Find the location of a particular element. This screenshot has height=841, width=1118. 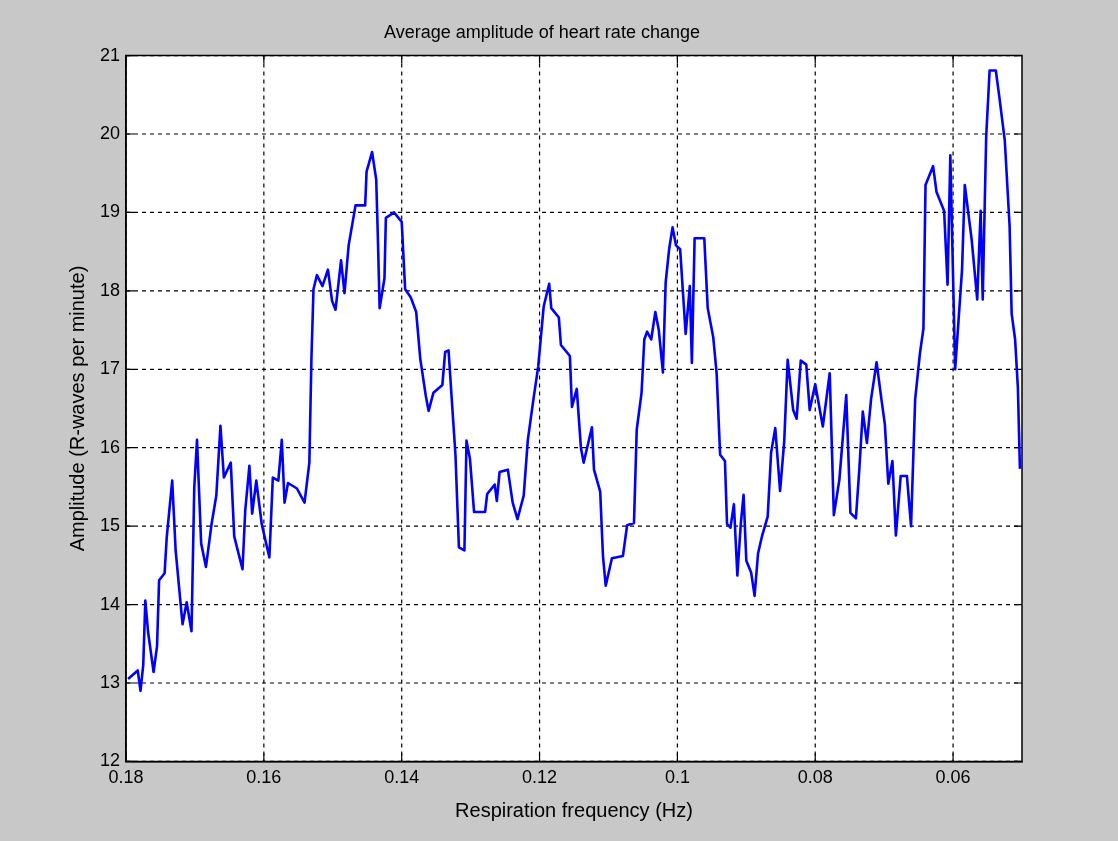

x-axis-title: Respiration frequency (Hz) is located at coordinates (574, 809).